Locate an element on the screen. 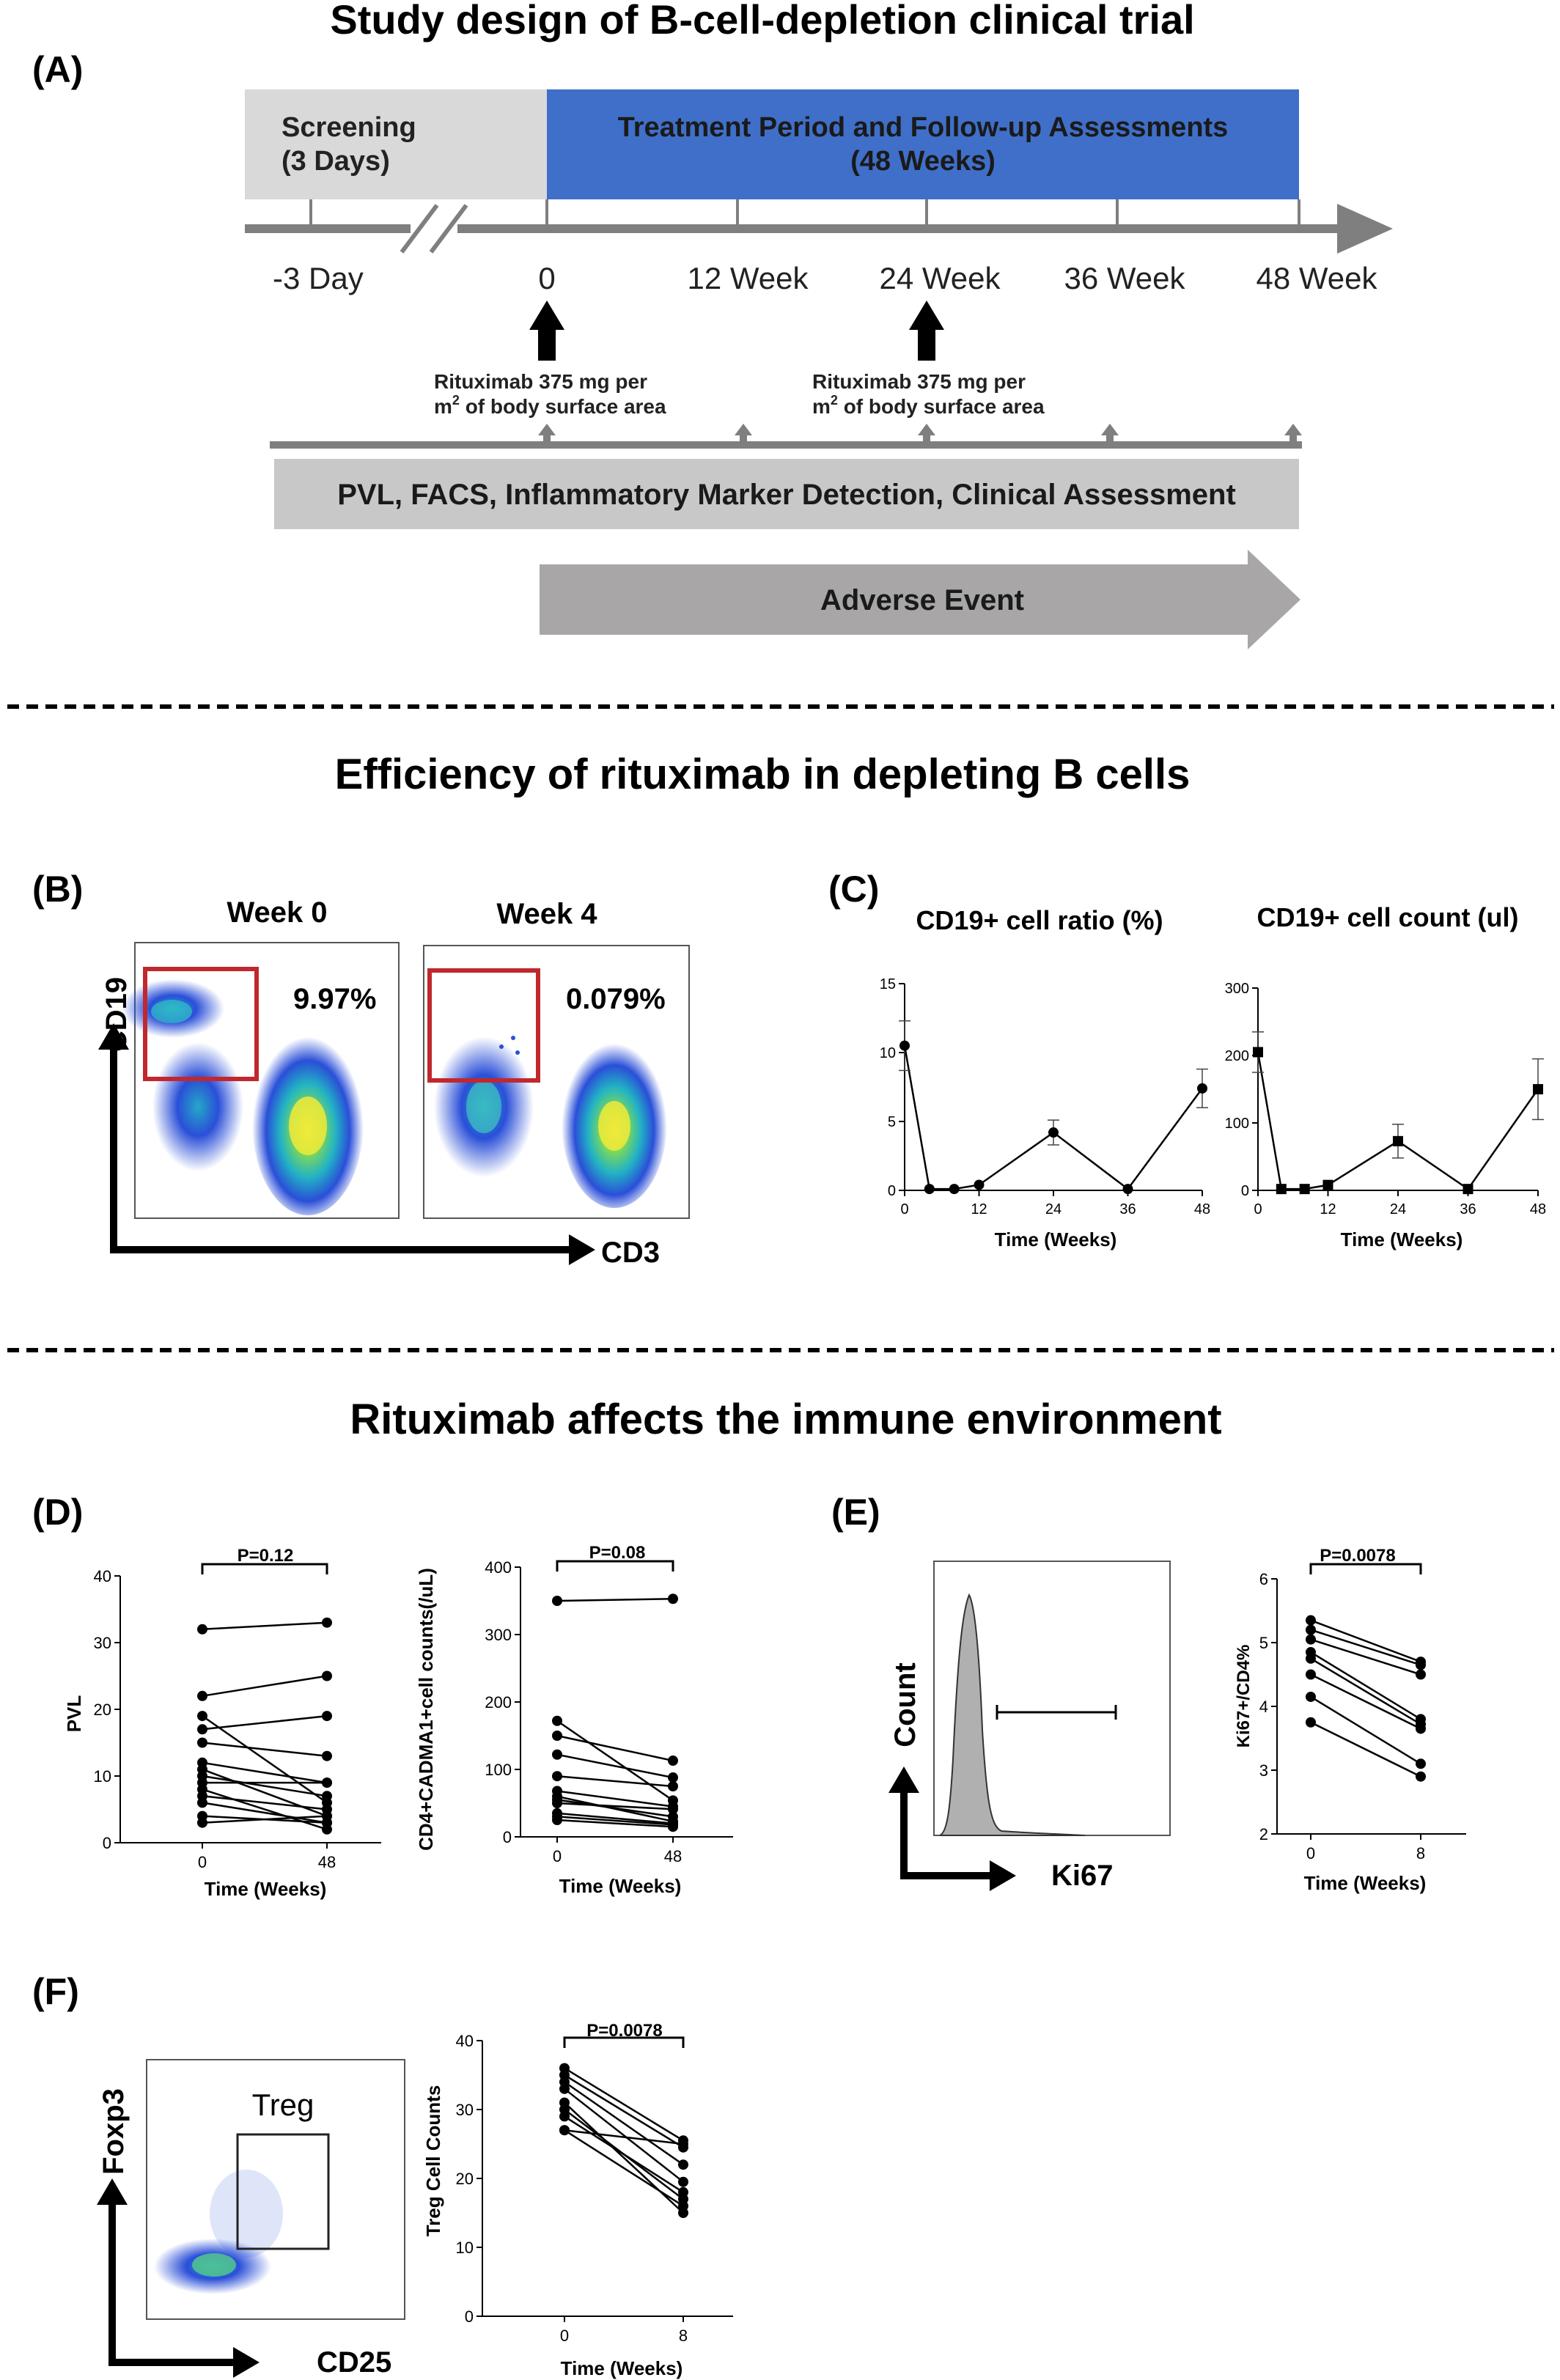 This screenshot has width=1560, height=2380. ki67-axes-arrows is located at coordinates (952, 1828).